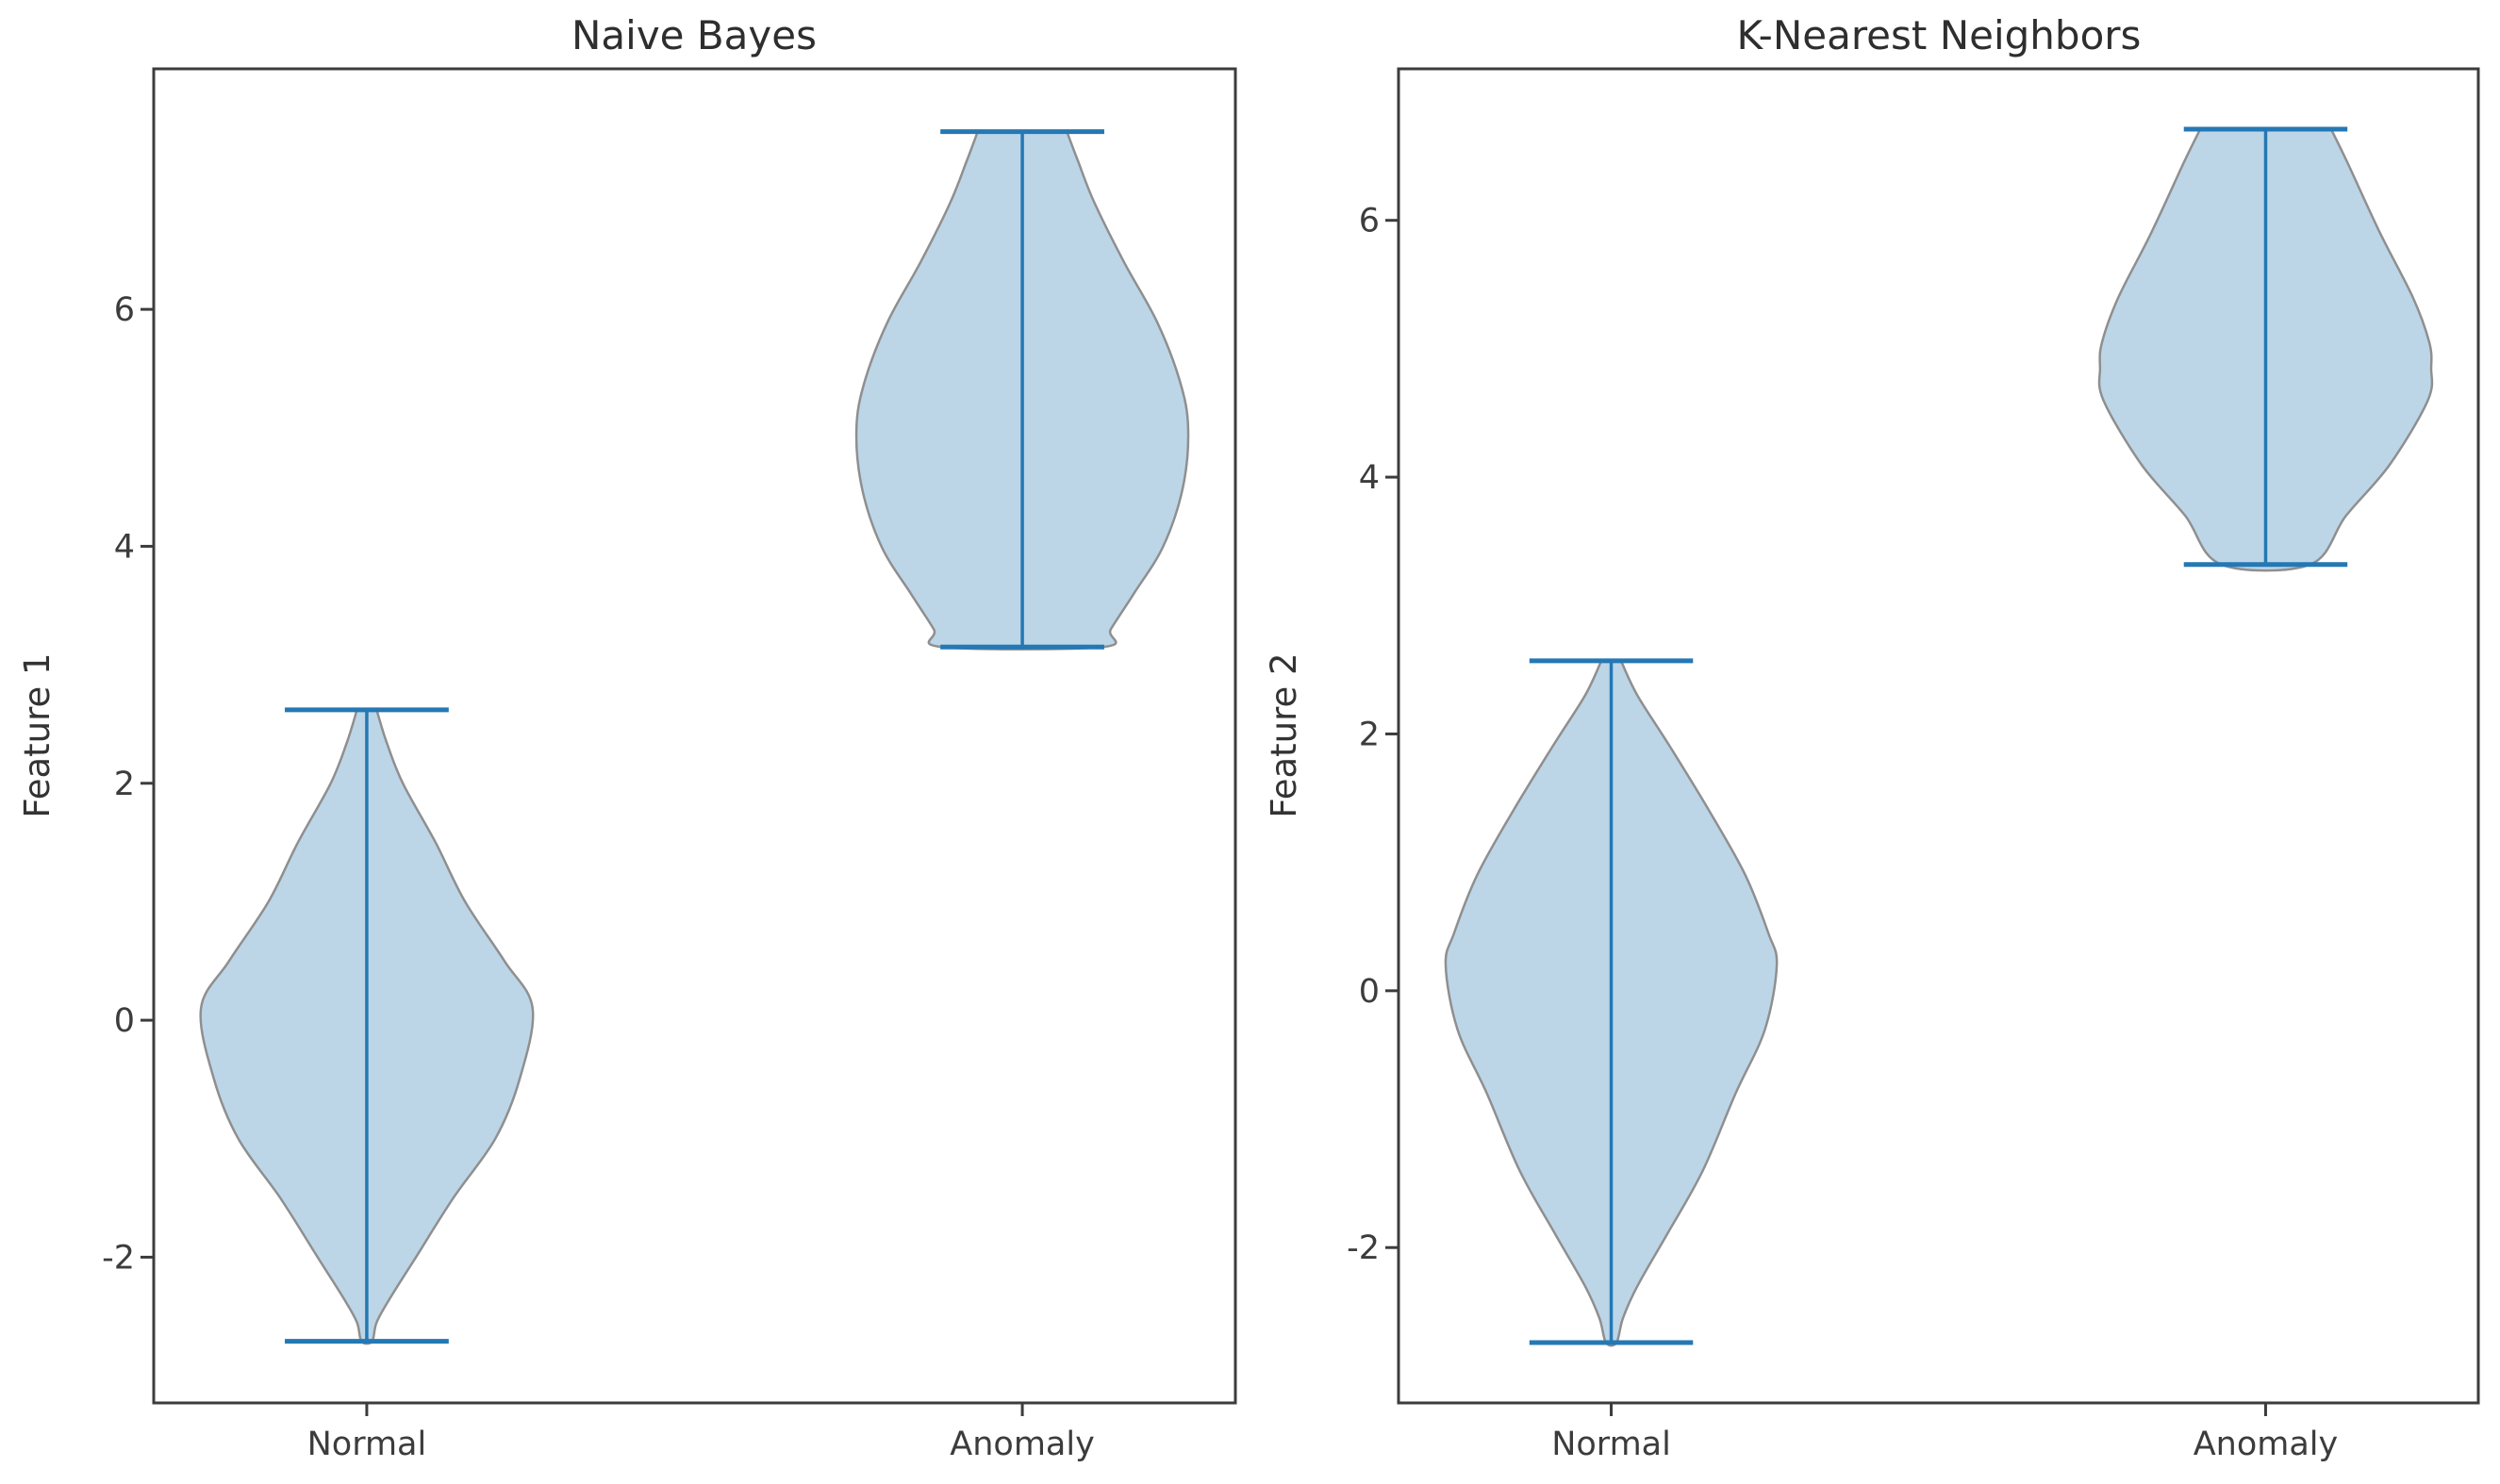  Describe the element at coordinates (37, 734) in the screenshot. I see `y-axis-label: Feature 1` at that location.